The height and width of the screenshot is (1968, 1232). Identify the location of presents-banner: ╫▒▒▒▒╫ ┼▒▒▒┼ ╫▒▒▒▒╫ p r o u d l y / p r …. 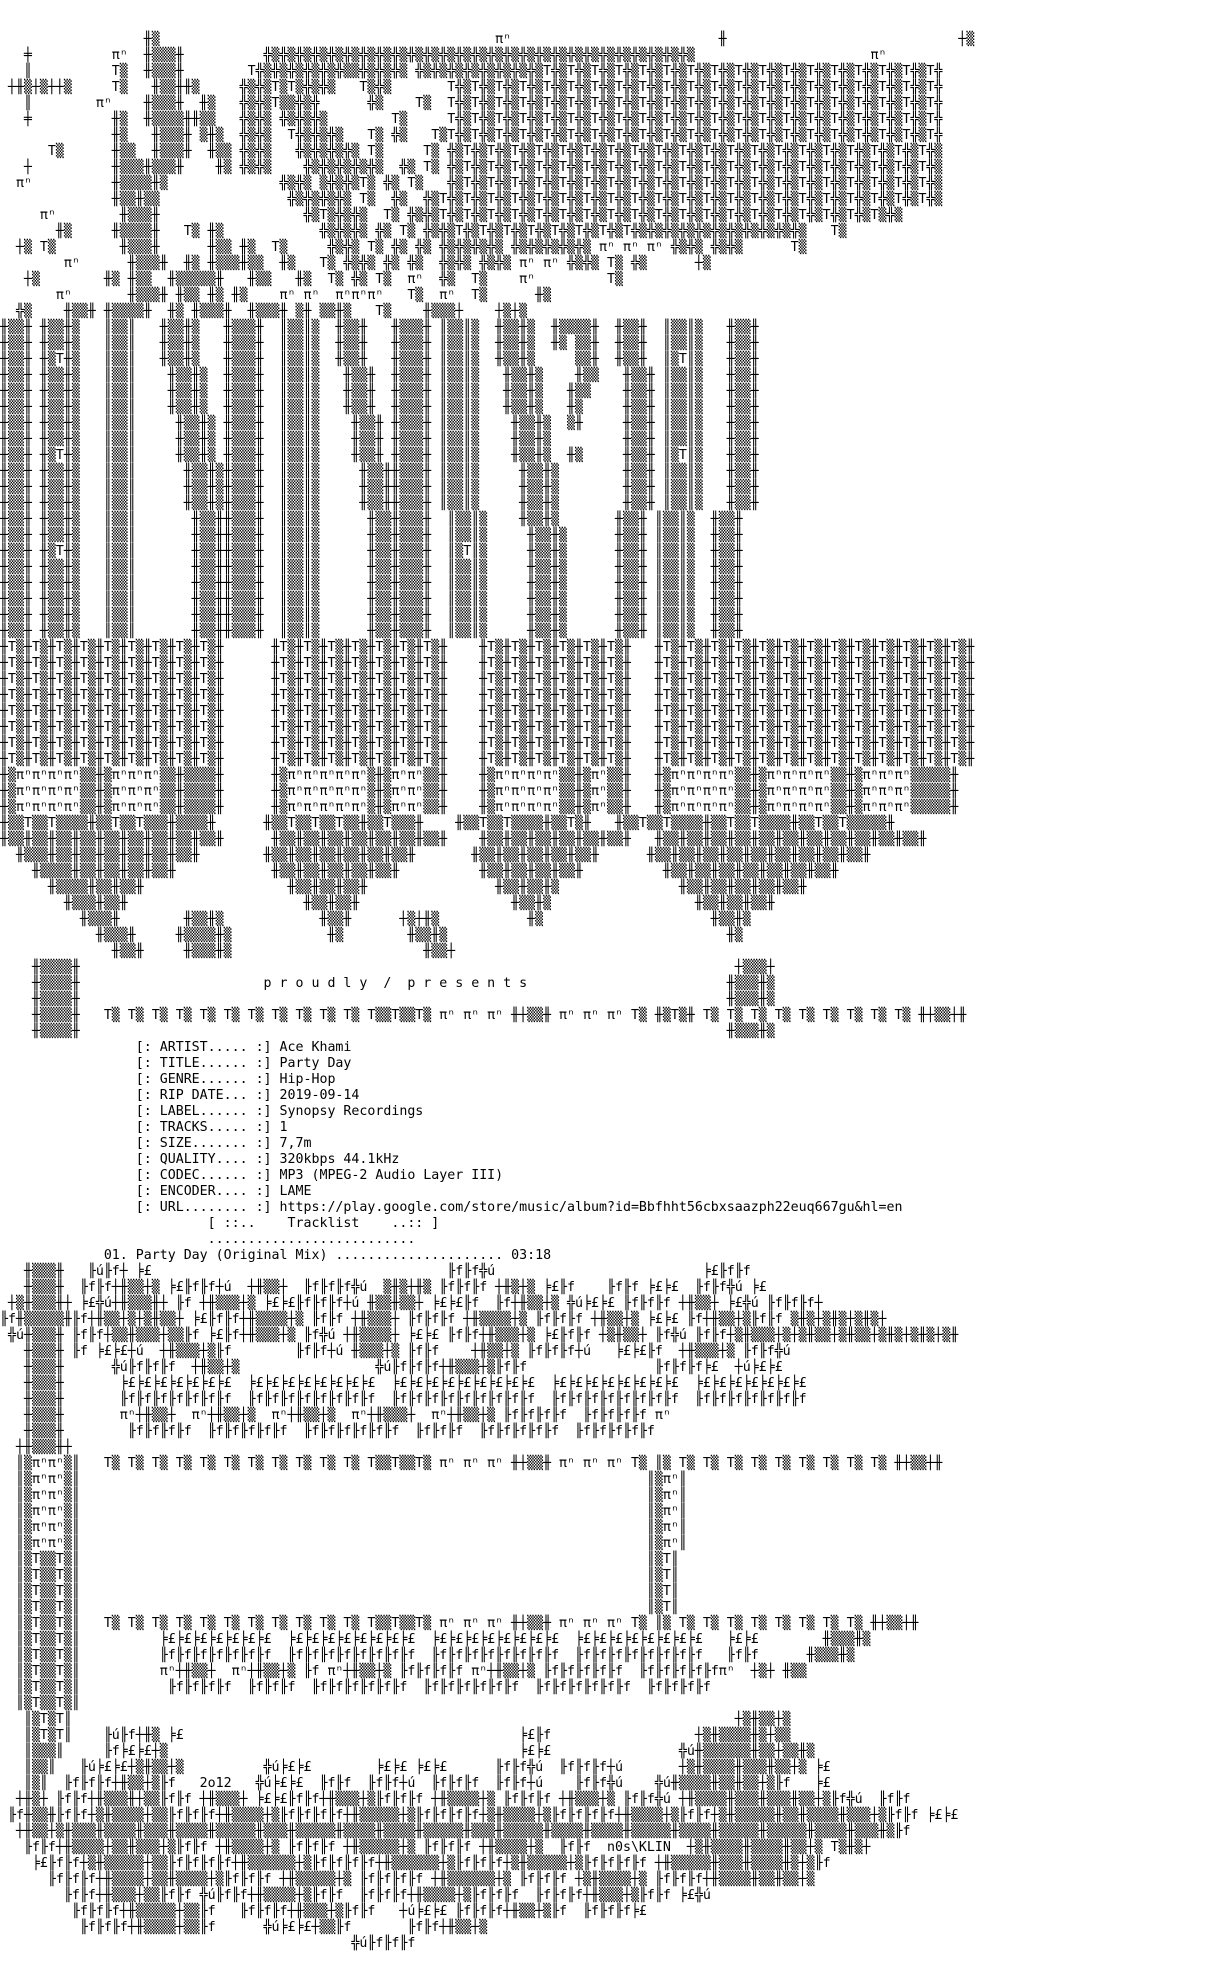
(499, 999).